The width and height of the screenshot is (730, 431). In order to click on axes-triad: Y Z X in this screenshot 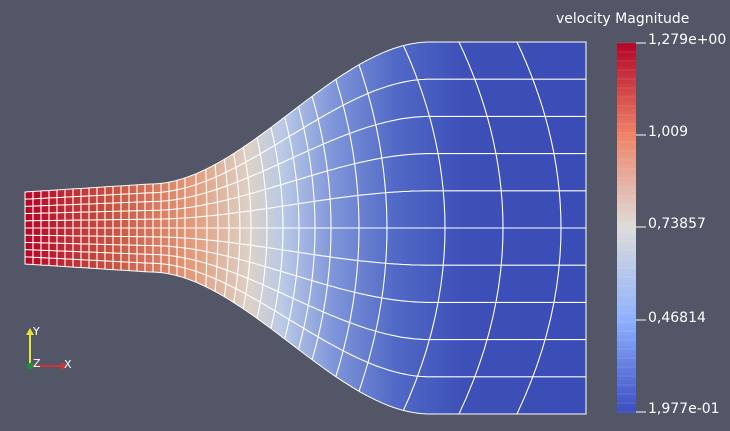, I will do `click(49, 348)`.